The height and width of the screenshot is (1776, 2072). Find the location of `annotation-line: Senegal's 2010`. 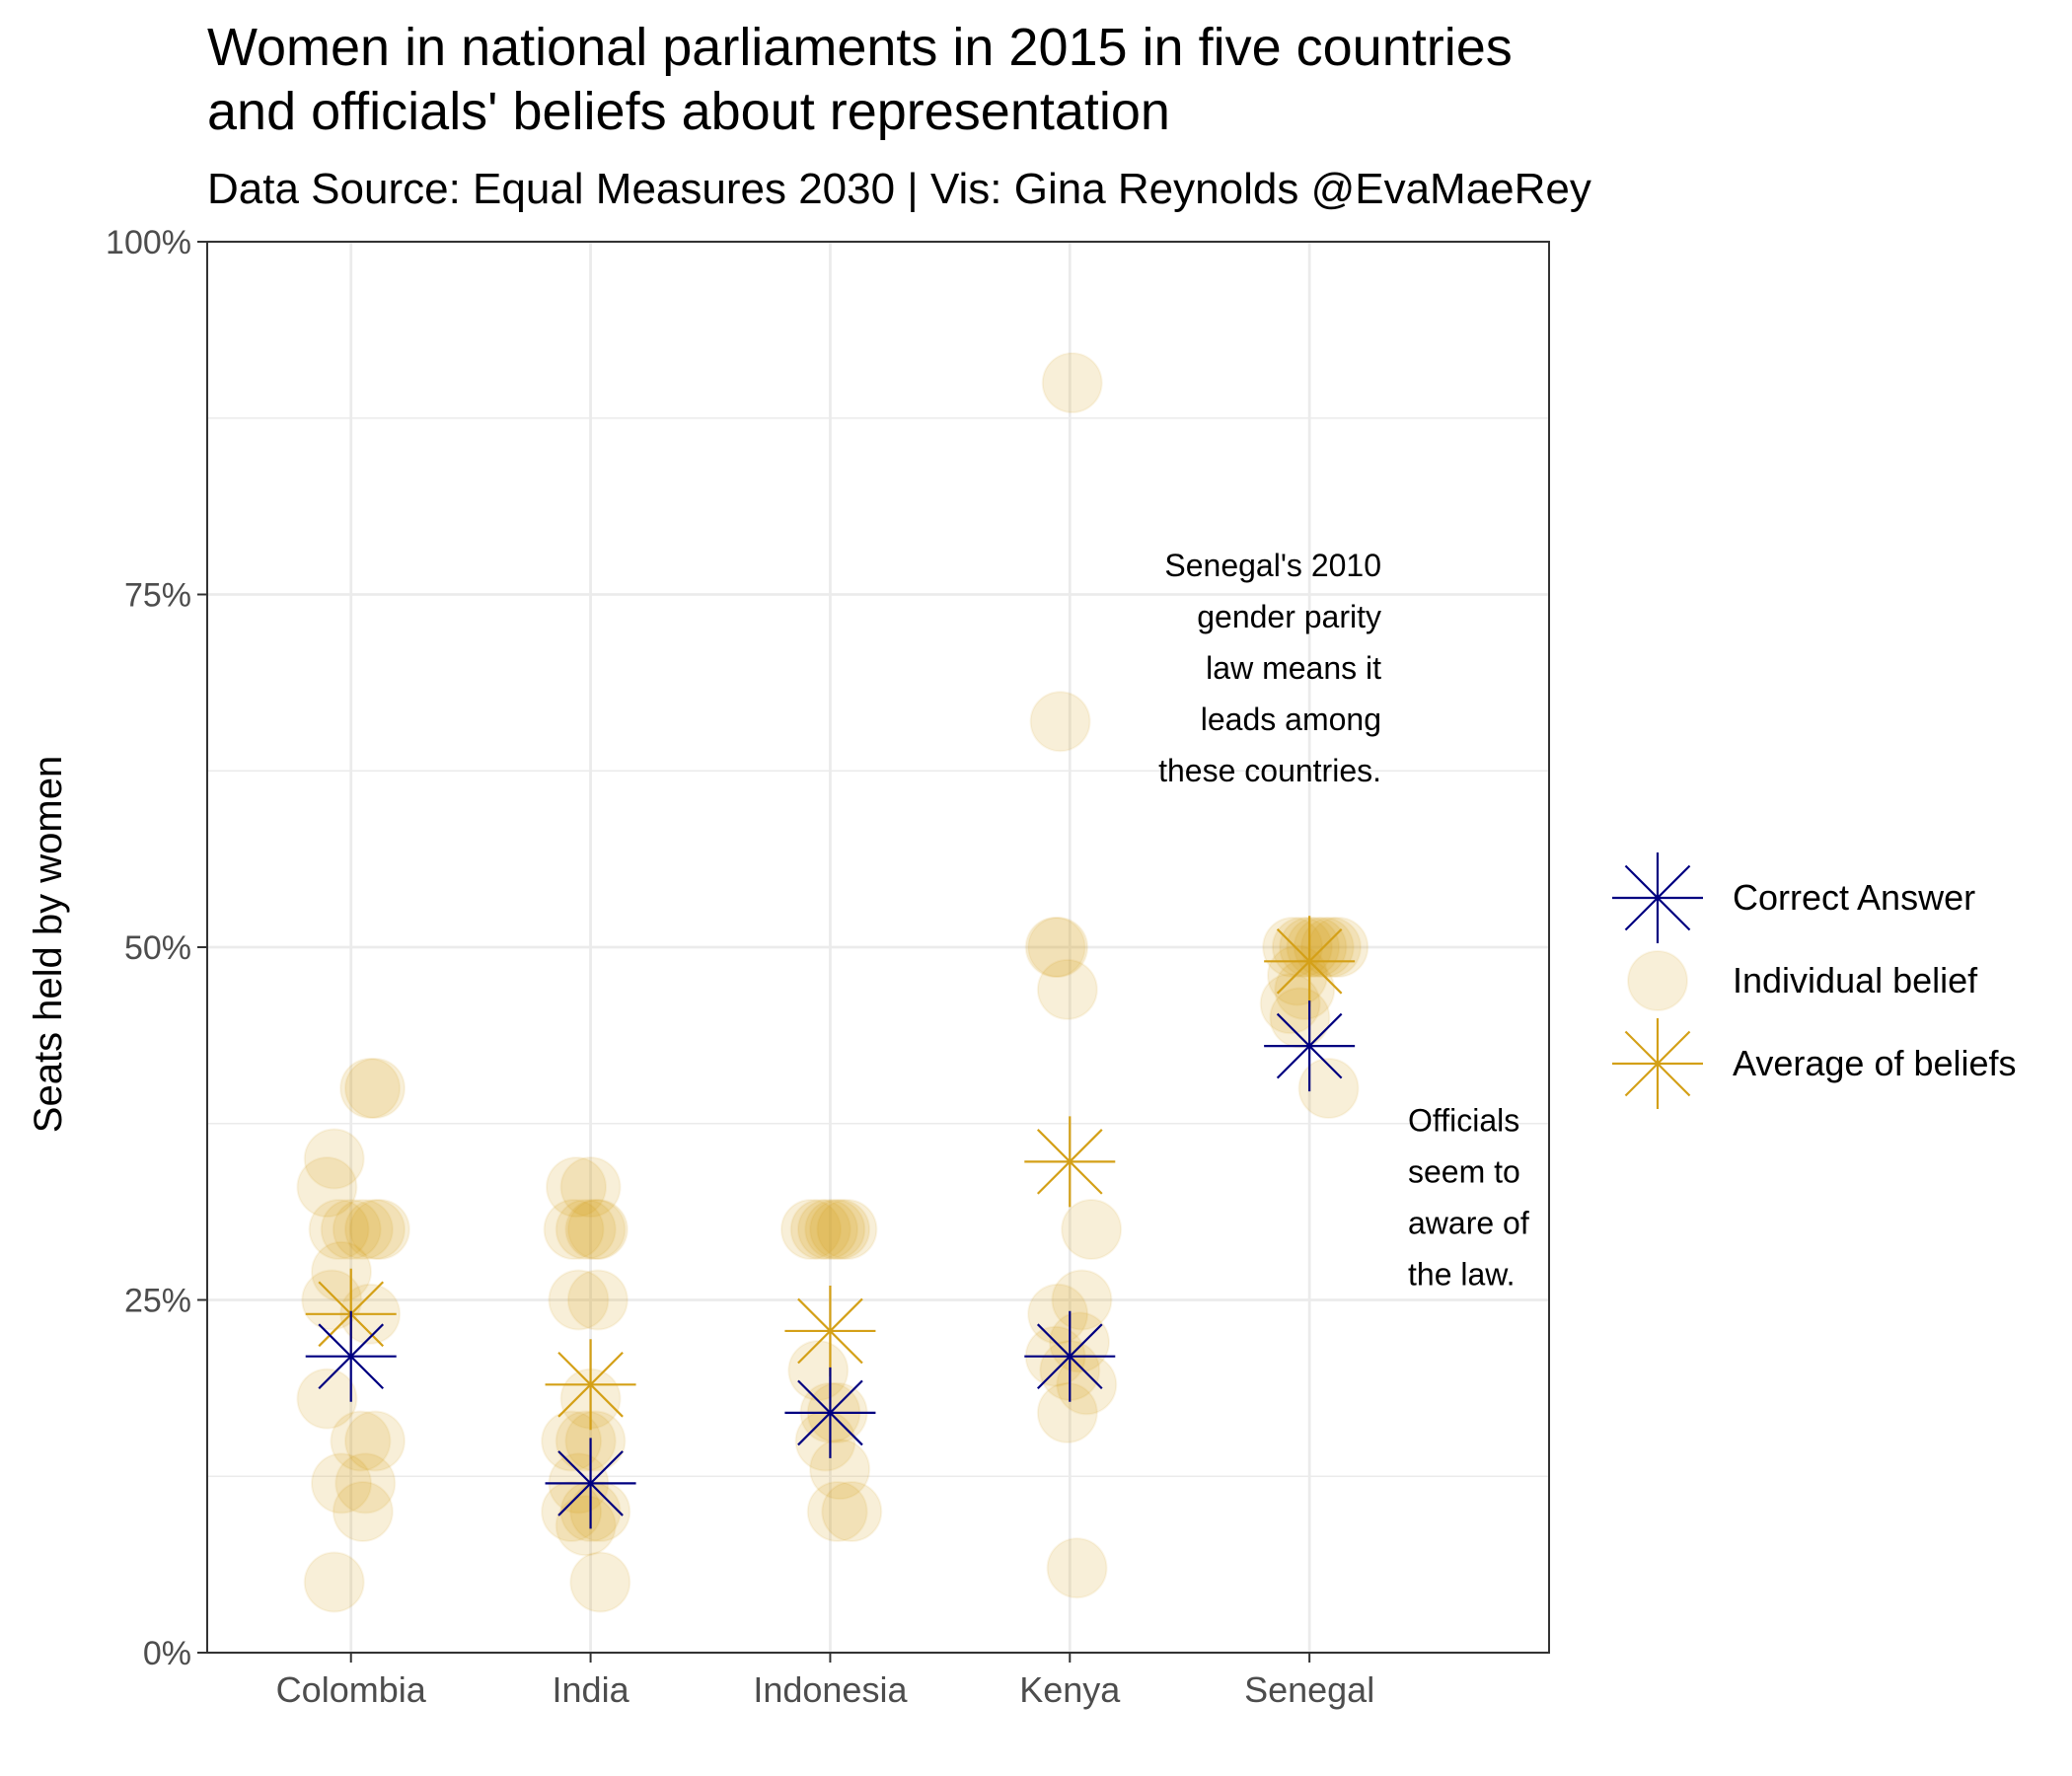

annotation-line: Senegal's 2010 is located at coordinates (1273, 566).